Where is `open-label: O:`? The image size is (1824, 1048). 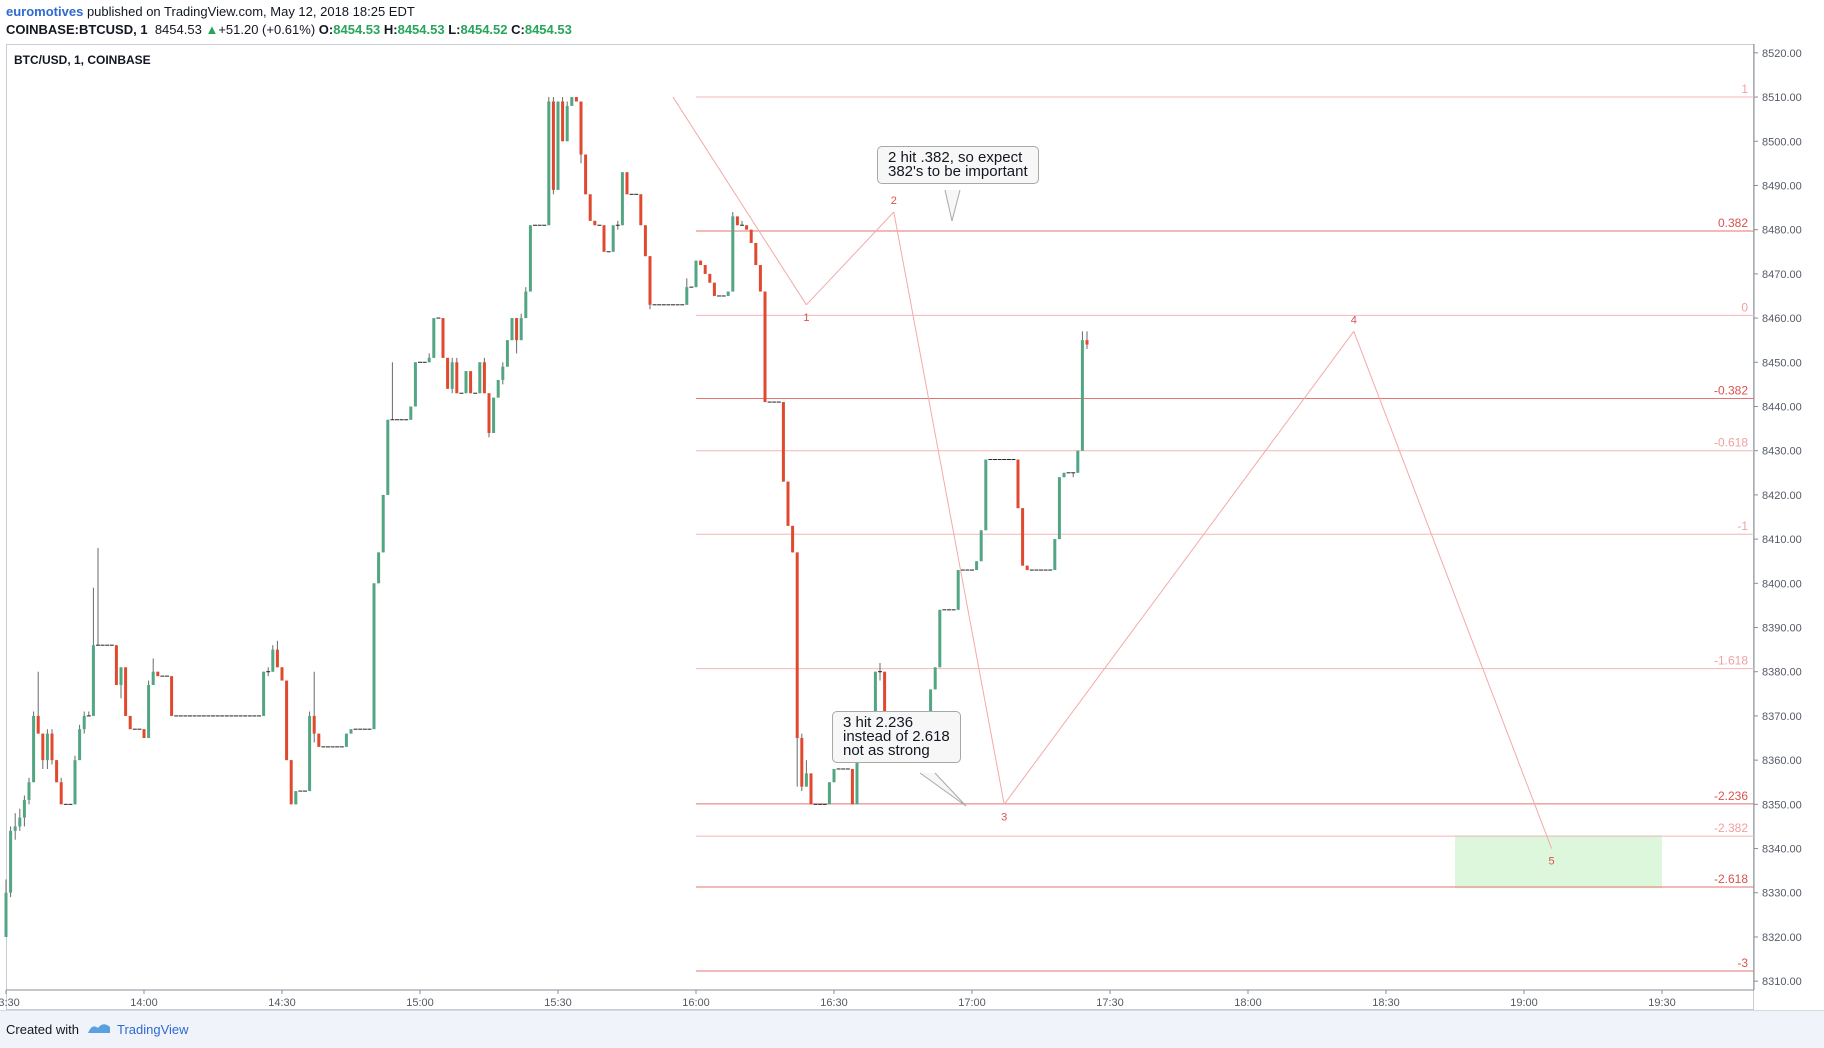 open-label: O: is located at coordinates (326, 29).